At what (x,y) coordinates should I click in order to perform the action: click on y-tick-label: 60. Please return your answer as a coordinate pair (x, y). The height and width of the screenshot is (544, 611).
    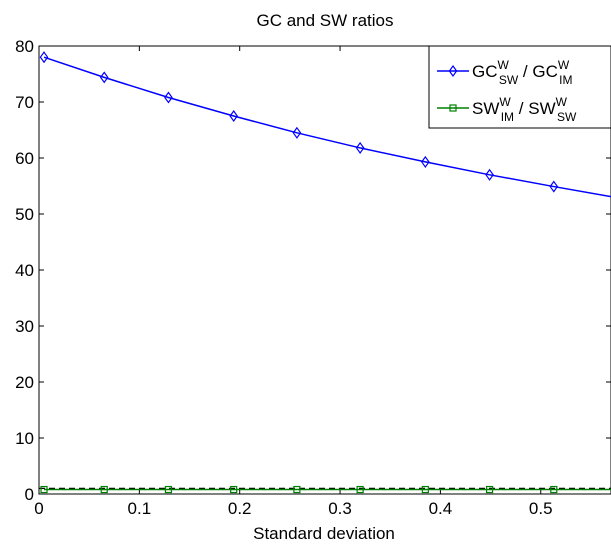
    Looking at the image, I should click on (24, 158).